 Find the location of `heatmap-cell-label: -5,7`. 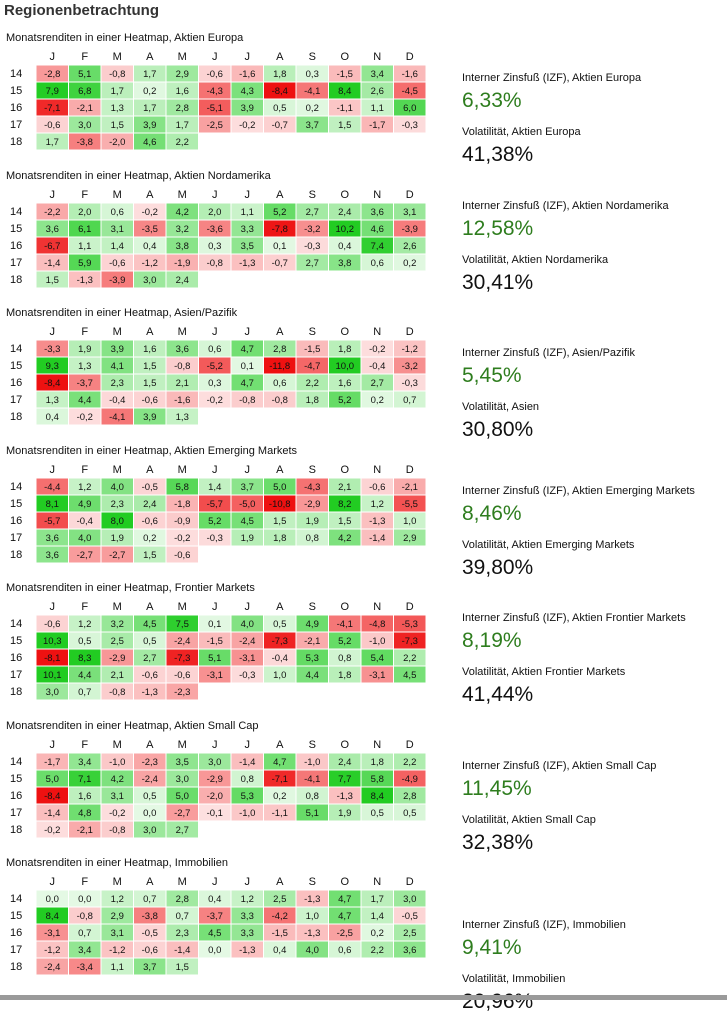

heatmap-cell-label: -5,7 is located at coordinates (215, 504).